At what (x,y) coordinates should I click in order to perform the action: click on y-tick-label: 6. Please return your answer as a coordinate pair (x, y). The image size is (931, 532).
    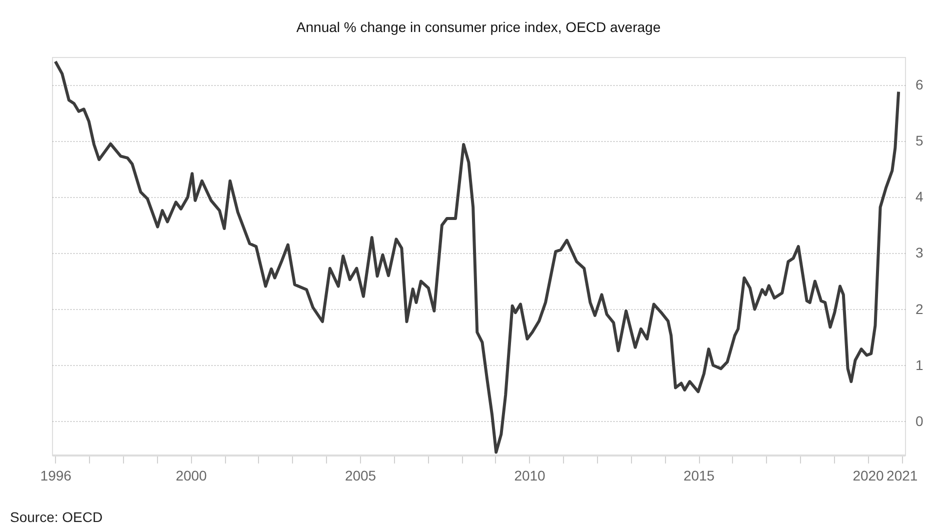
    Looking at the image, I should click on (920, 84).